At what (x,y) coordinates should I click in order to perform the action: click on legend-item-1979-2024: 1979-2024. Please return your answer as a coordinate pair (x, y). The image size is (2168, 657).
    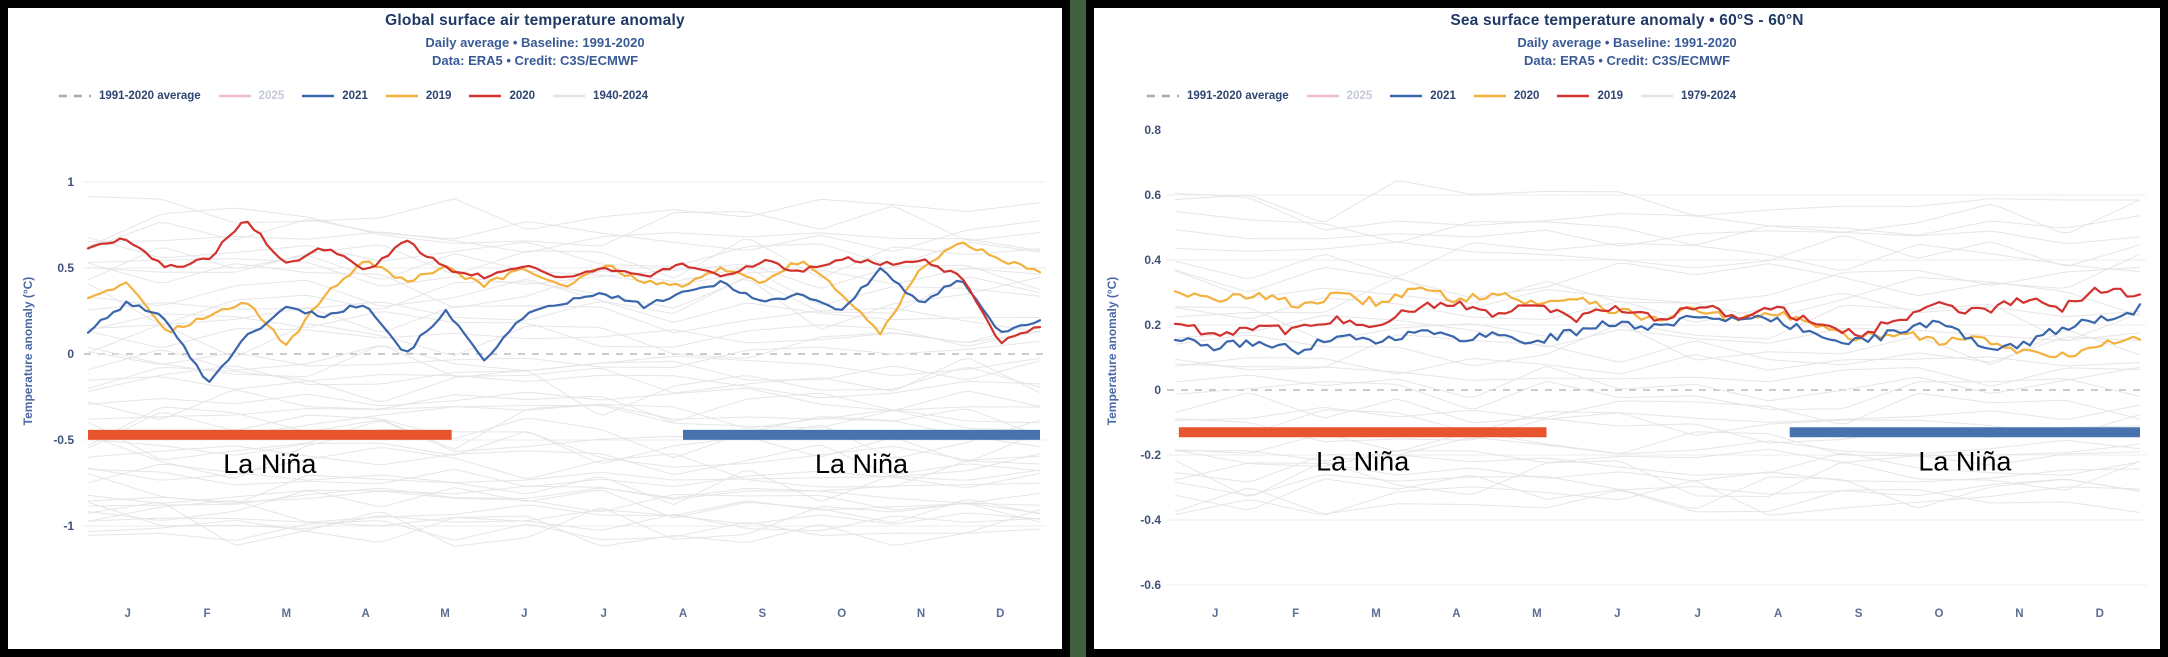
    Looking at the image, I should click on (1688, 96).